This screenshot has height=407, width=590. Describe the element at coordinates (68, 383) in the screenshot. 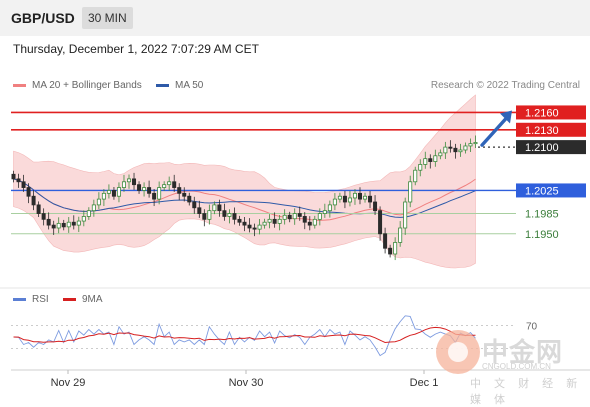

I see `x-tick-label: Nov 29` at that location.